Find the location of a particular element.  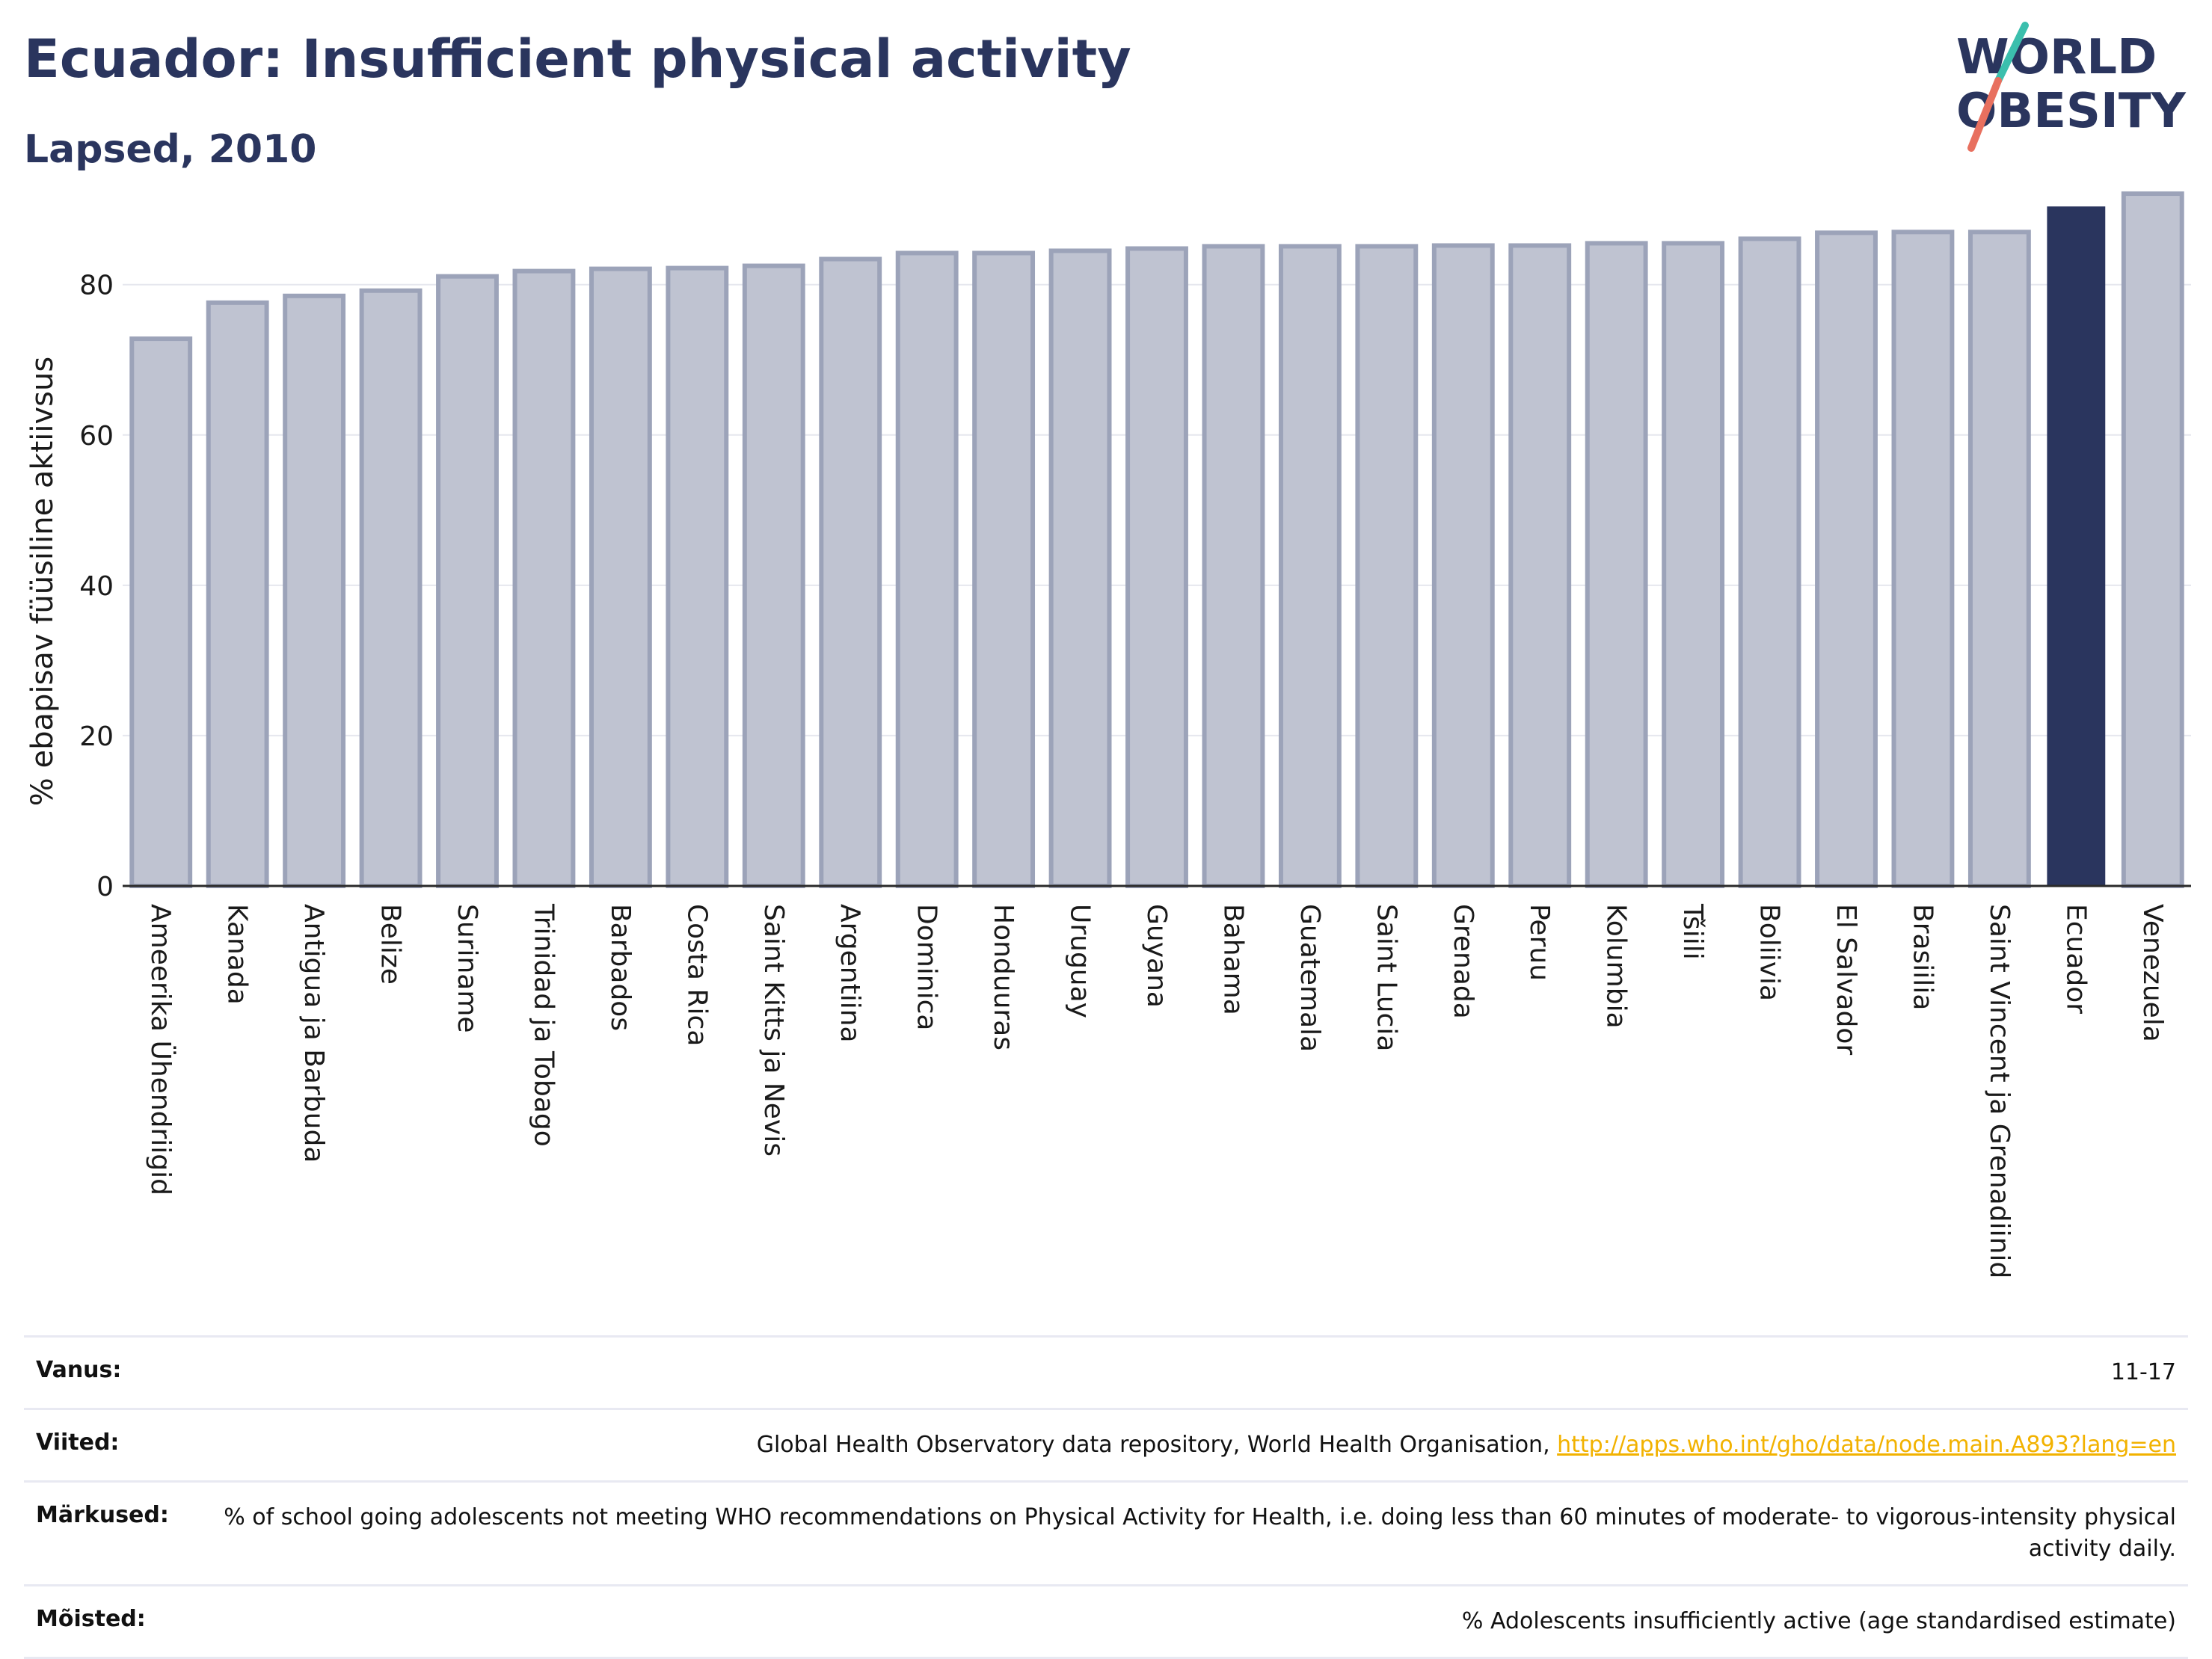

y-axis-label: % ebapisav füüsiline aktiivsus is located at coordinates (42, 582).